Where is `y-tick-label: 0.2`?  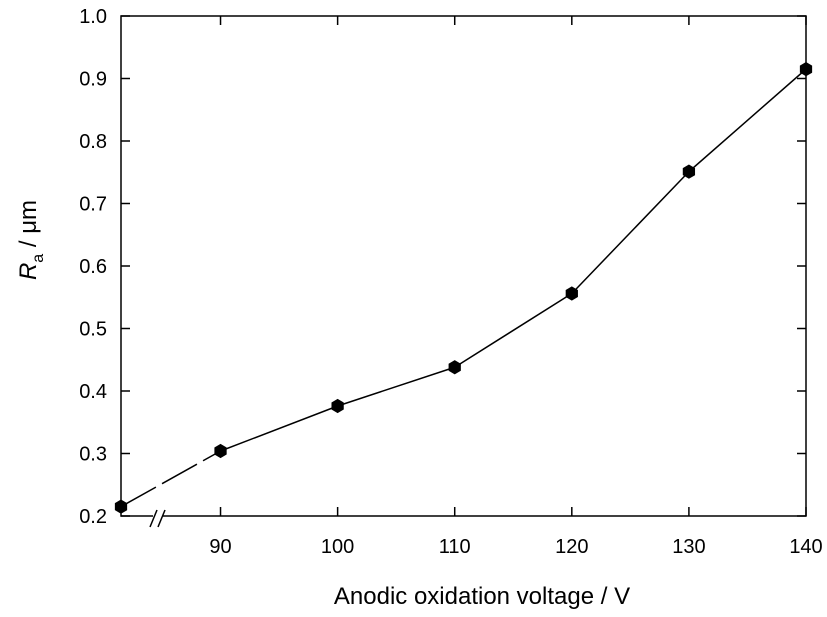
y-tick-label: 0.2 is located at coordinates (93, 517).